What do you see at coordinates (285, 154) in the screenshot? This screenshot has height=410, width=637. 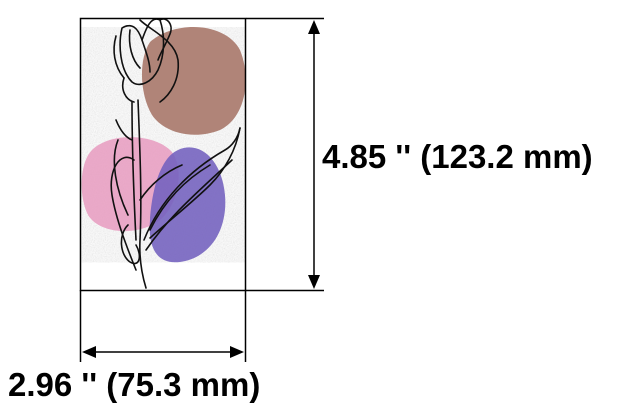 I see `height-dimension-line` at bounding box center [285, 154].